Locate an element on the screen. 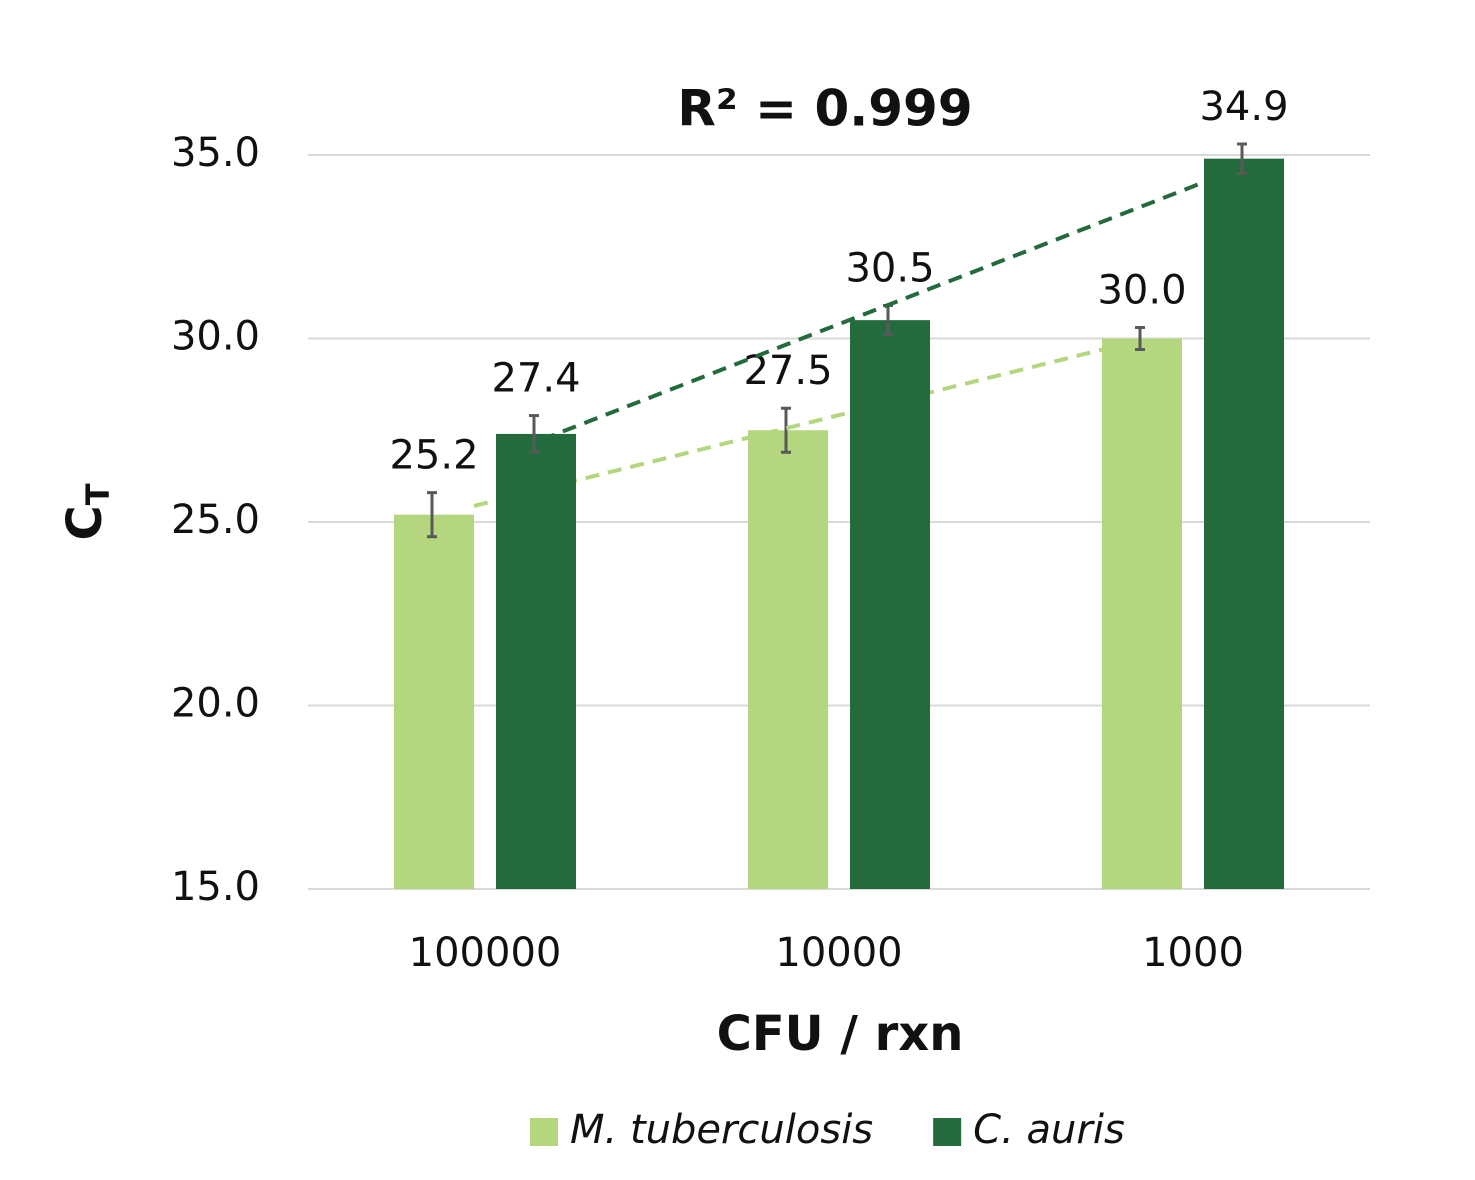 The height and width of the screenshot is (1180, 1475). y-tick-label: 30.0 is located at coordinates (215, 337).